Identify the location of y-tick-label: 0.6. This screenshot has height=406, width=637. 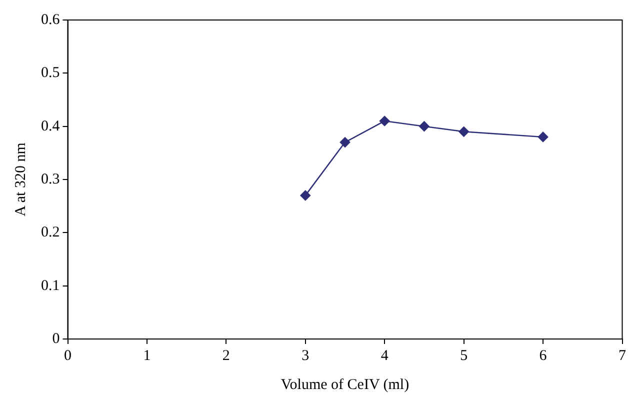
(50, 20).